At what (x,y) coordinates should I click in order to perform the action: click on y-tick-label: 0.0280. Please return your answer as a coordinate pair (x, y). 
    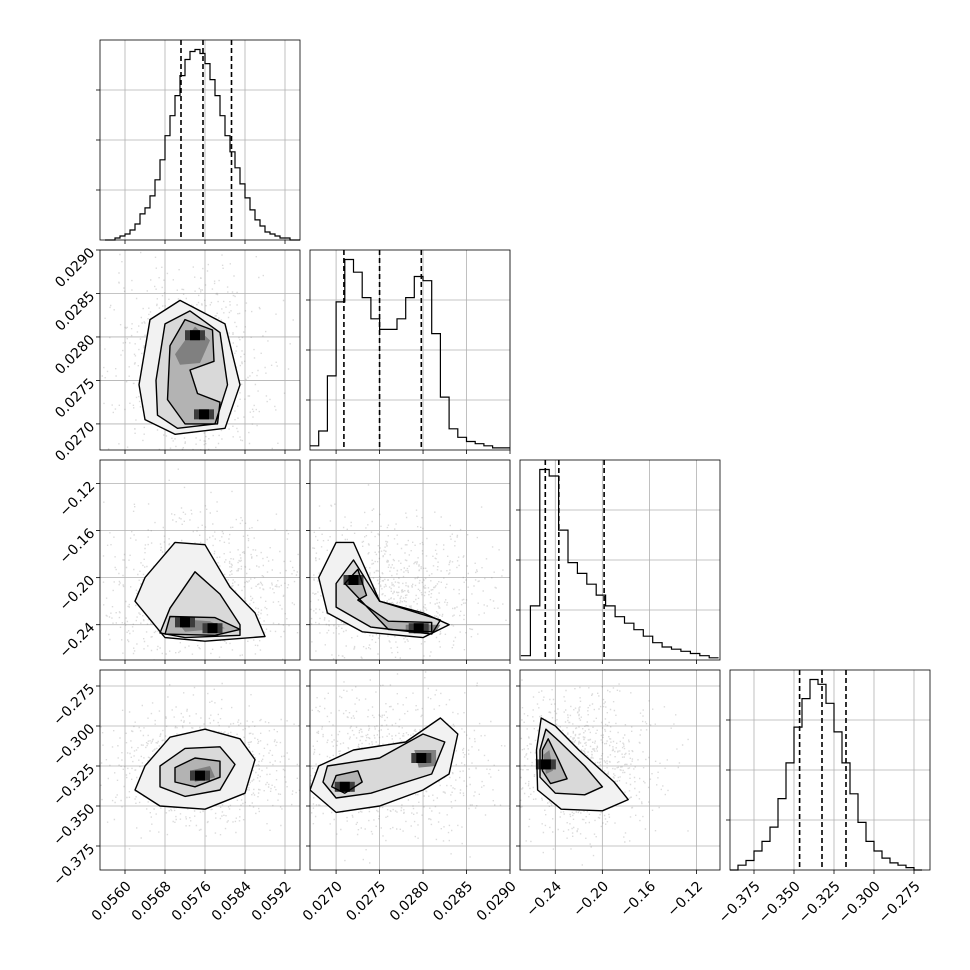
    Looking at the image, I should click on (75, 355).